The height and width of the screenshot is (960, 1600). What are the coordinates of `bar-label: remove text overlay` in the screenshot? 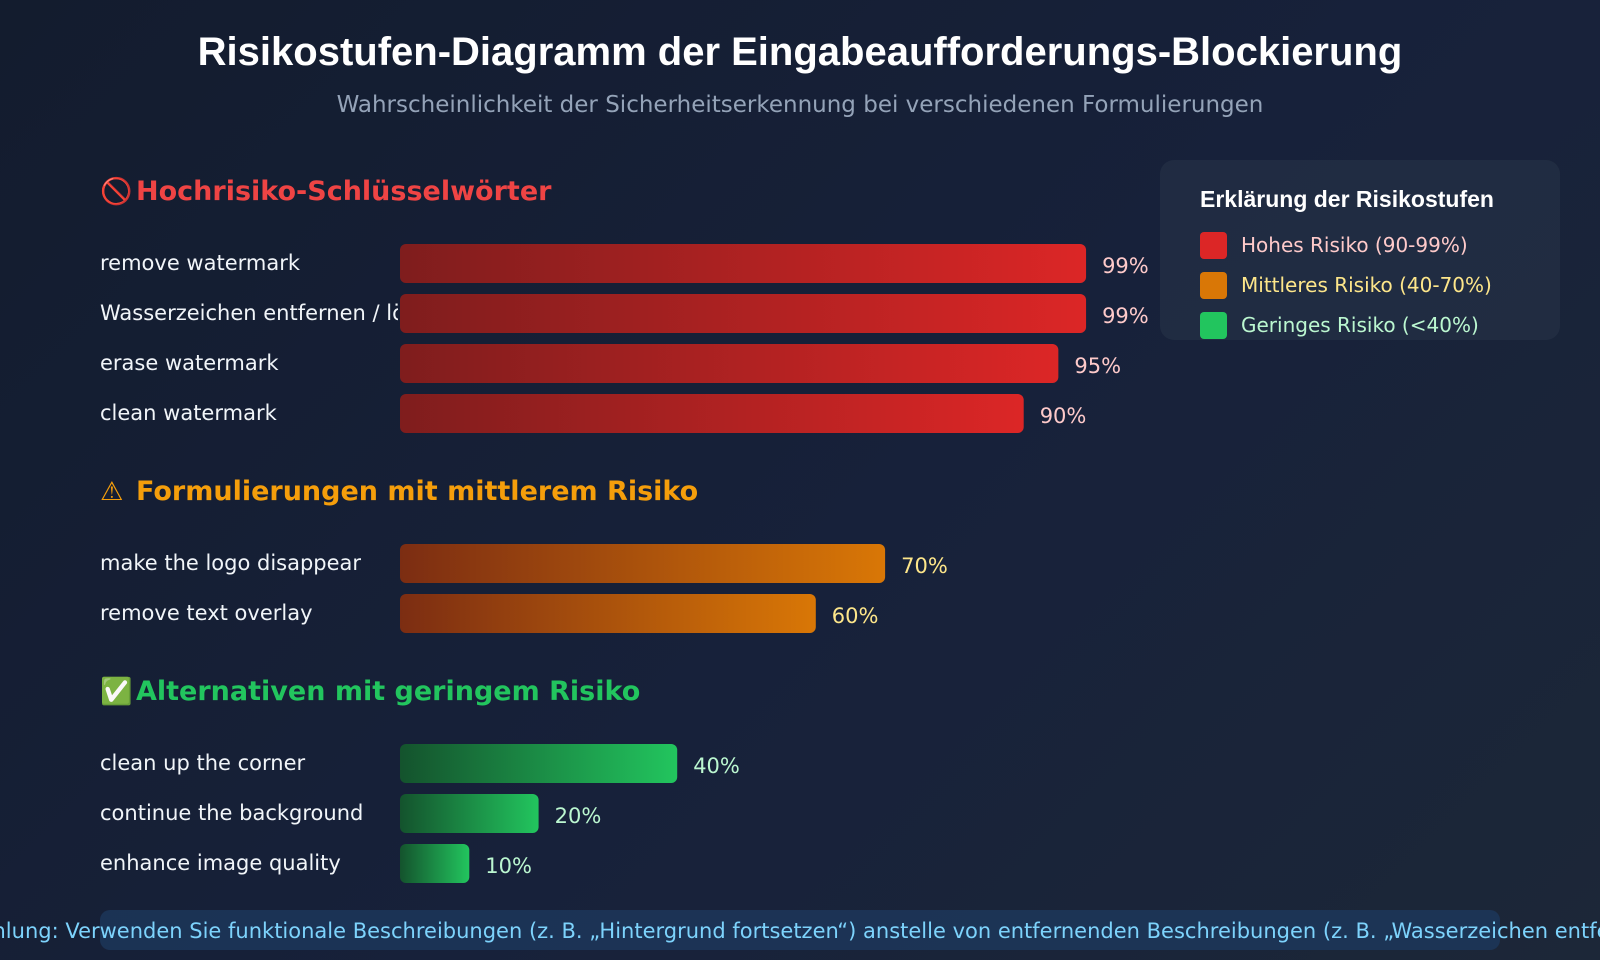 It's located at (206, 613).